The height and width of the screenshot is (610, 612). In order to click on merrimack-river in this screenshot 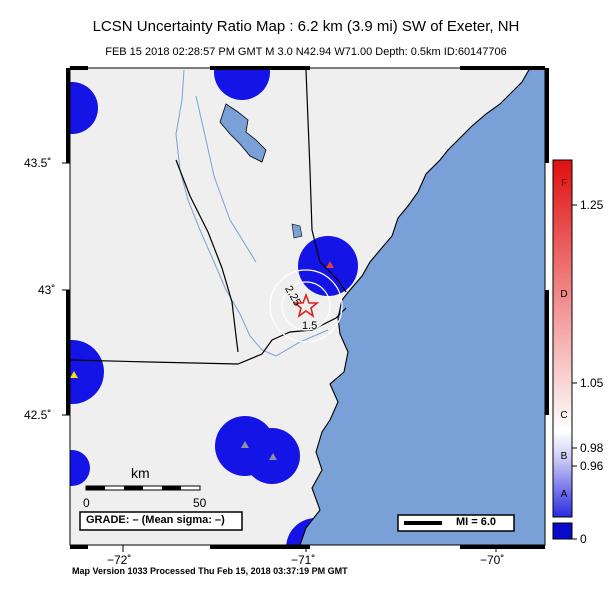, I will do `click(252, 213)`.